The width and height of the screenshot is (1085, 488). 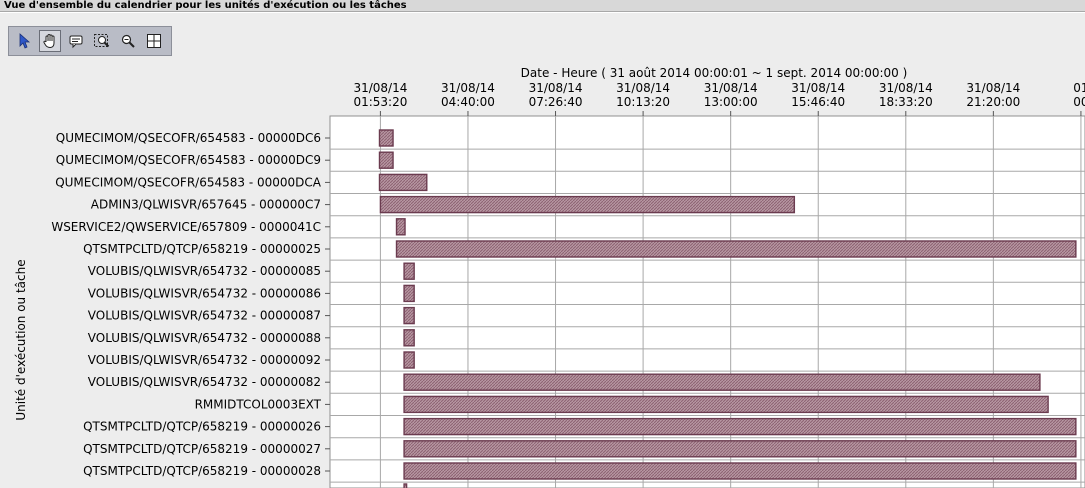 What do you see at coordinates (90, 41) in the screenshot?
I see `chart-toolbar` at bounding box center [90, 41].